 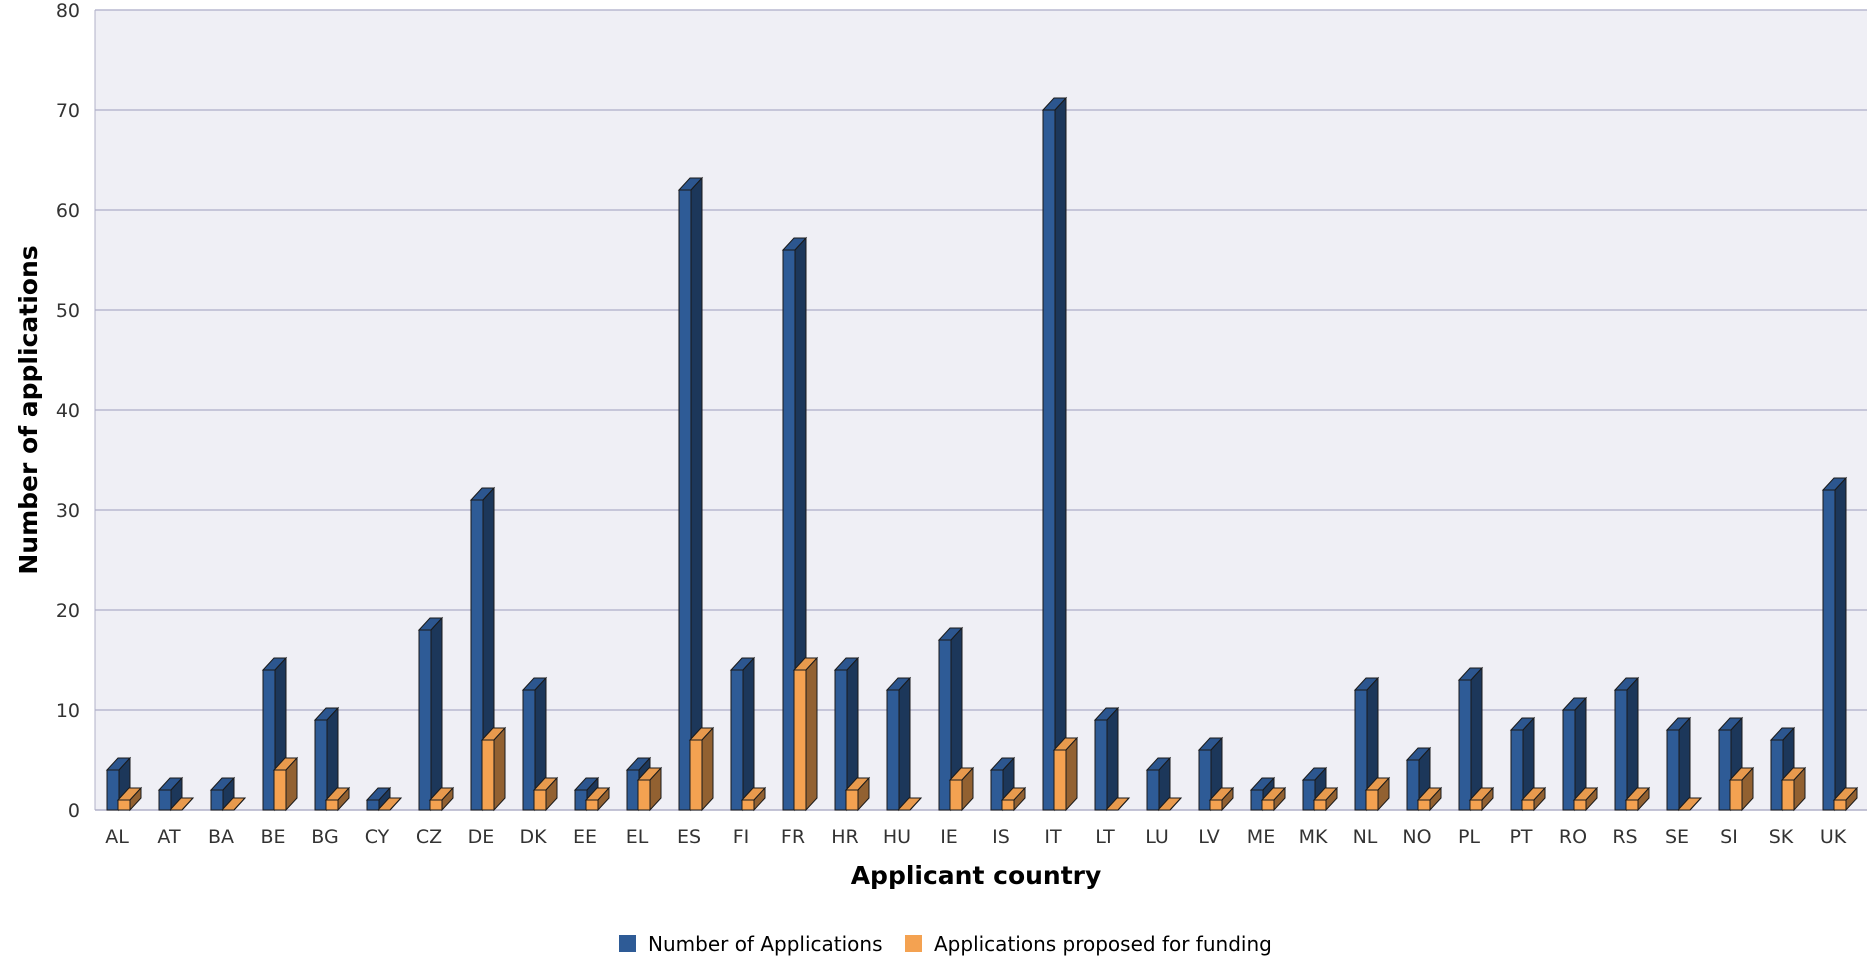 I want to click on bar-applications-AT, so click(x=170, y=794).